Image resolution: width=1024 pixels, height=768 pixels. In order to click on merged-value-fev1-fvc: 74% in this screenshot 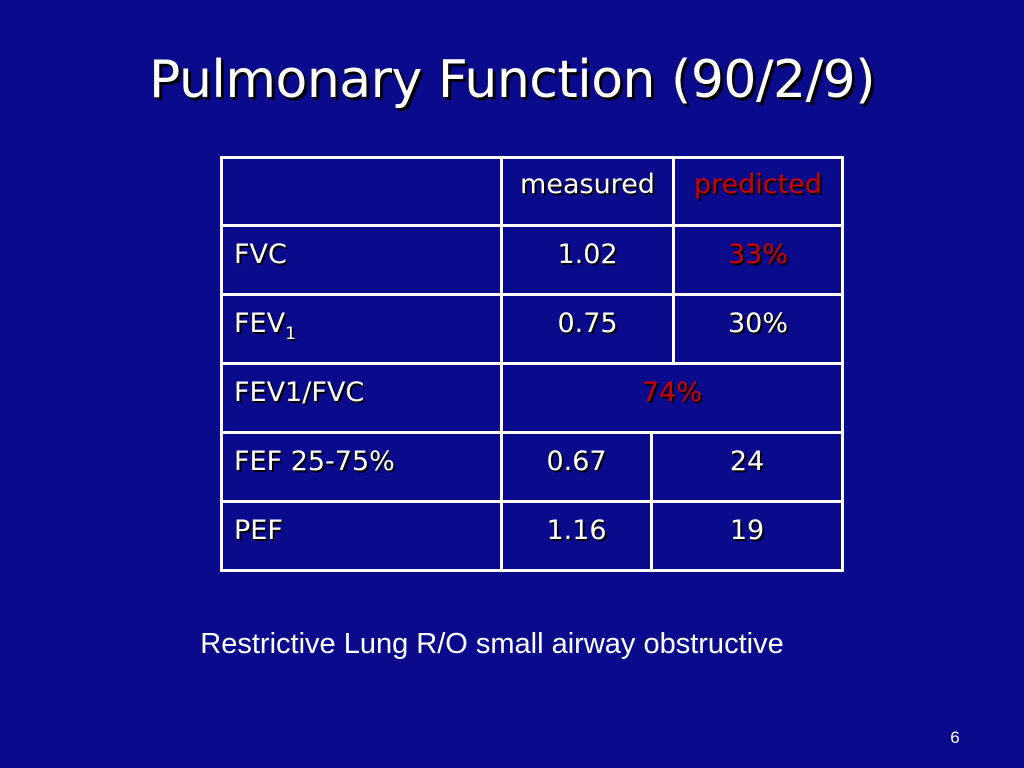, I will do `click(671, 392)`.